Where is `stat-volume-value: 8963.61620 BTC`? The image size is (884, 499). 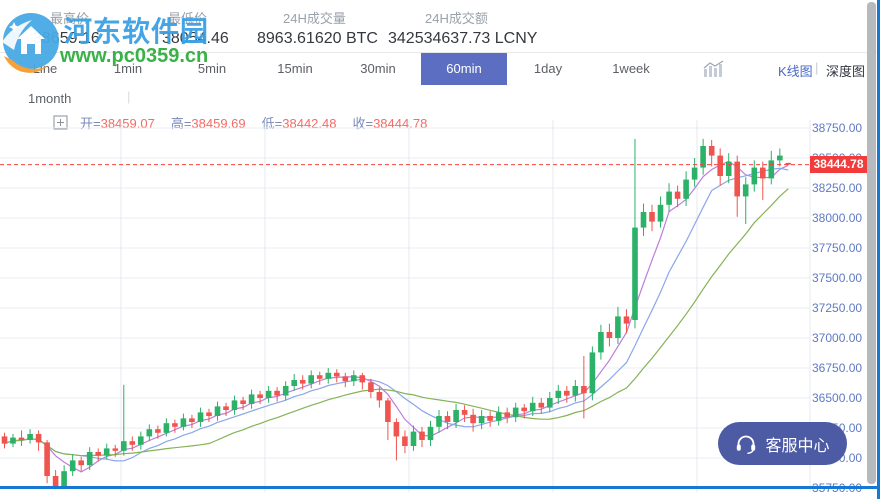
stat-volume-value: 8963.61620 BTC is located at coordinates (317, 38).